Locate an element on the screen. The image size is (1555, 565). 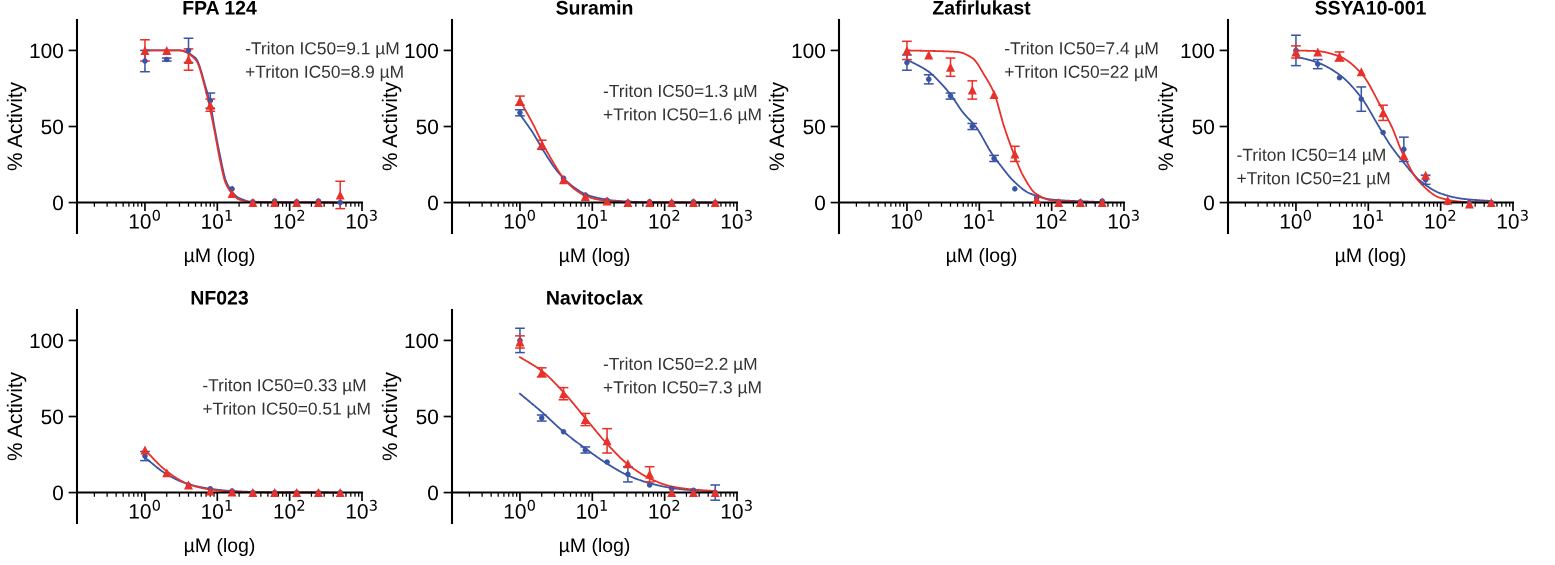
annotation: -Triton IC50=14 µM is located at coordinates (1311, 156).